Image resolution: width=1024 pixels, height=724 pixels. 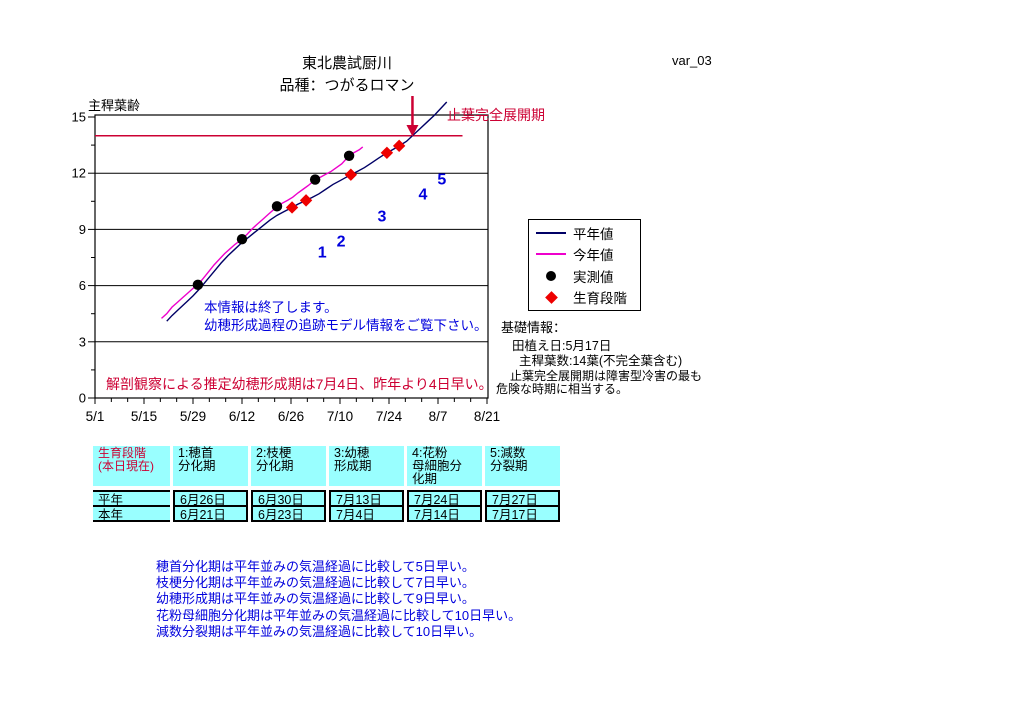 What do you see at coordinates (339, 615) in the screenshot?
I see `footnote-line: 花粉母細胞分化期は平年並みの気温経過に比較して10日早い。` at bounding box center [339, 615].